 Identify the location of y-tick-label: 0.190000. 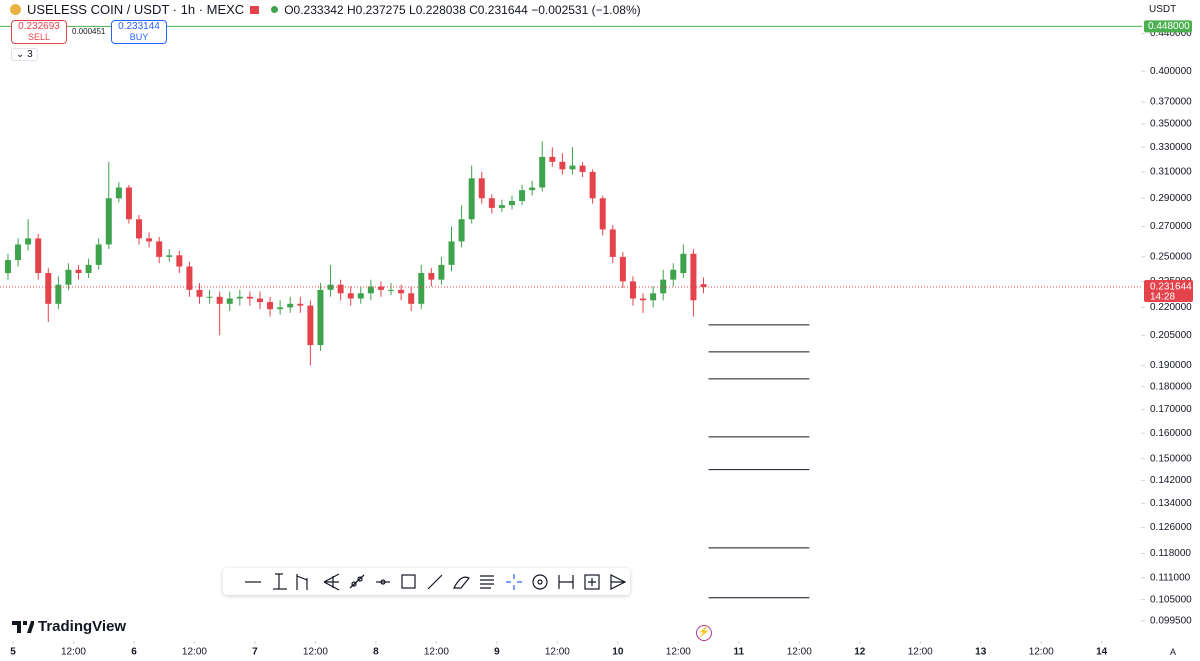
(1171, 365).